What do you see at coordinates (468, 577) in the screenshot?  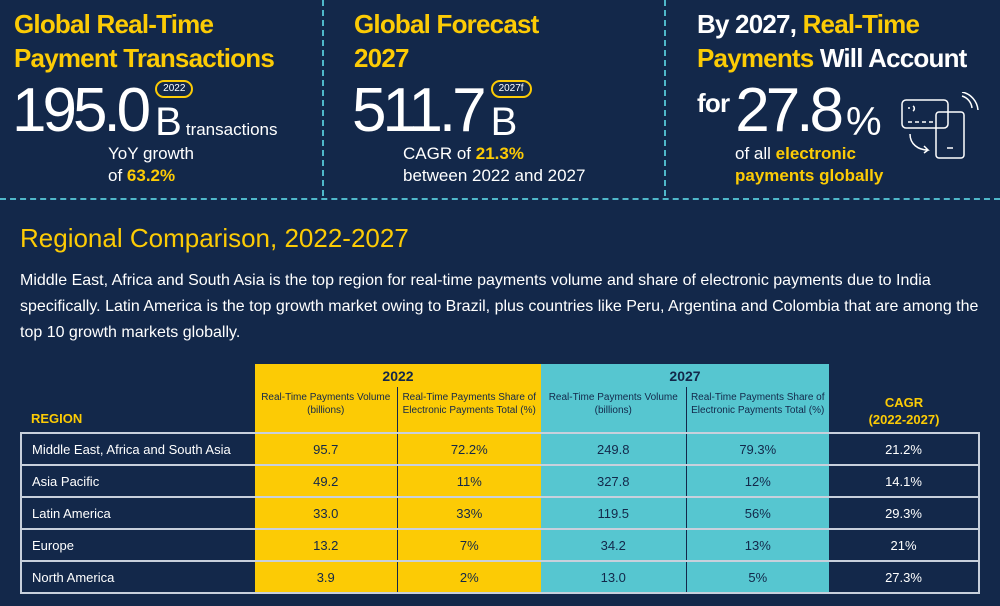 I see `cell-share2022: 2%` at bounding box center [468, 577].